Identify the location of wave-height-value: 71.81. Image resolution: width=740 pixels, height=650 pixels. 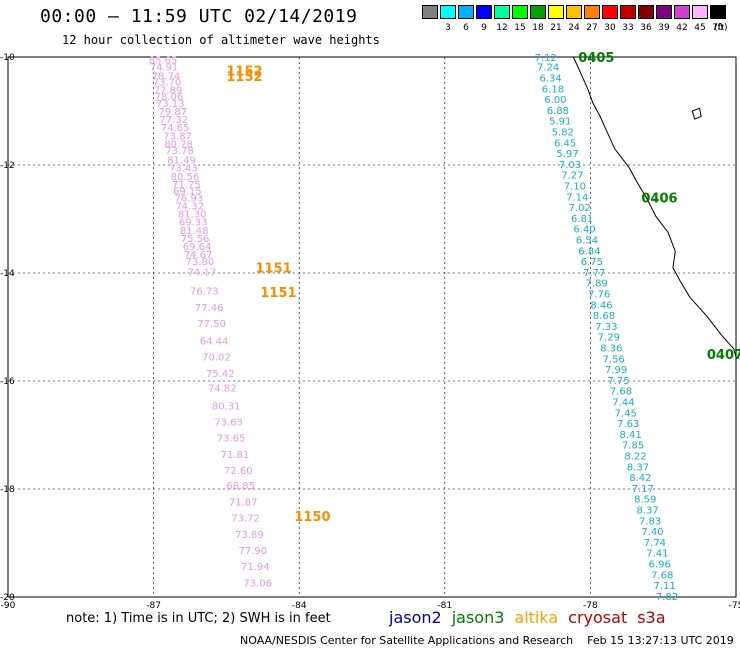
(235, 455).